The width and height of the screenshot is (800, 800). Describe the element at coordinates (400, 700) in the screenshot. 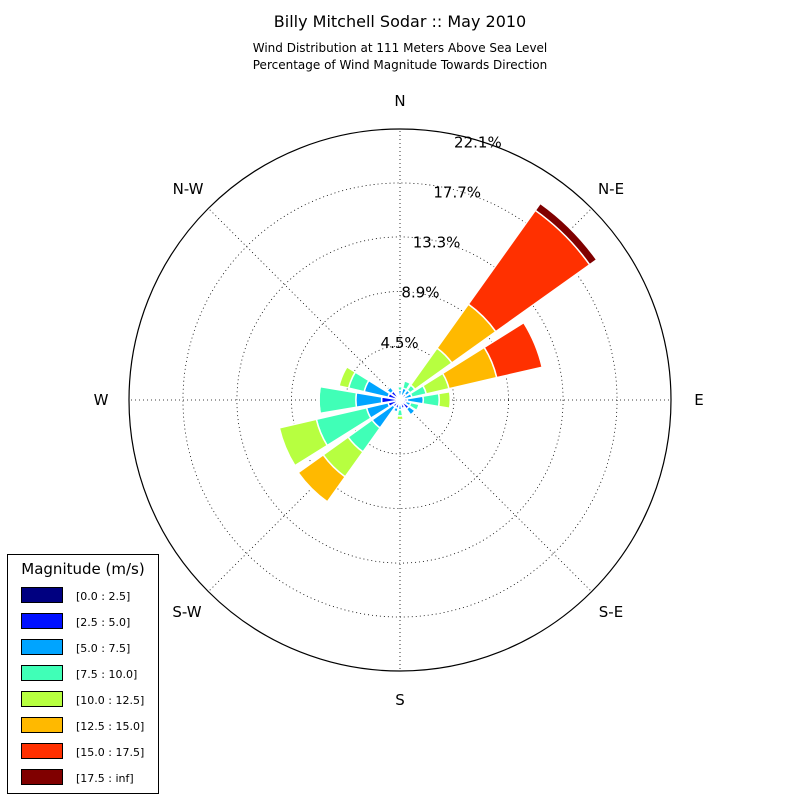

I see `direction-label-s: S` at that location.